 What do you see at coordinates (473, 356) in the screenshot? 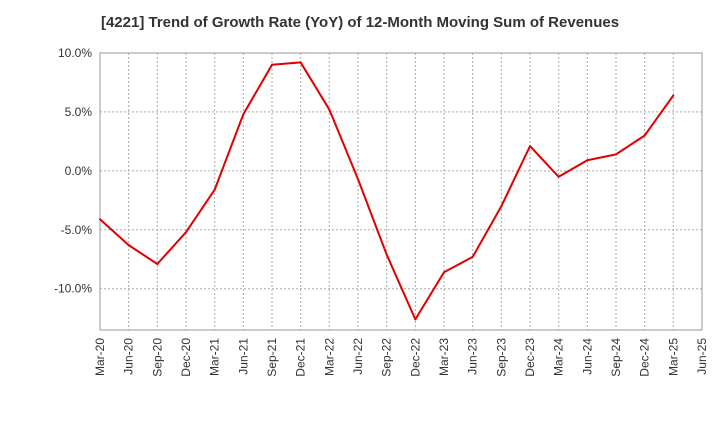
I see `x-tick-label: Jun-23` at bounding box center [473, 356].